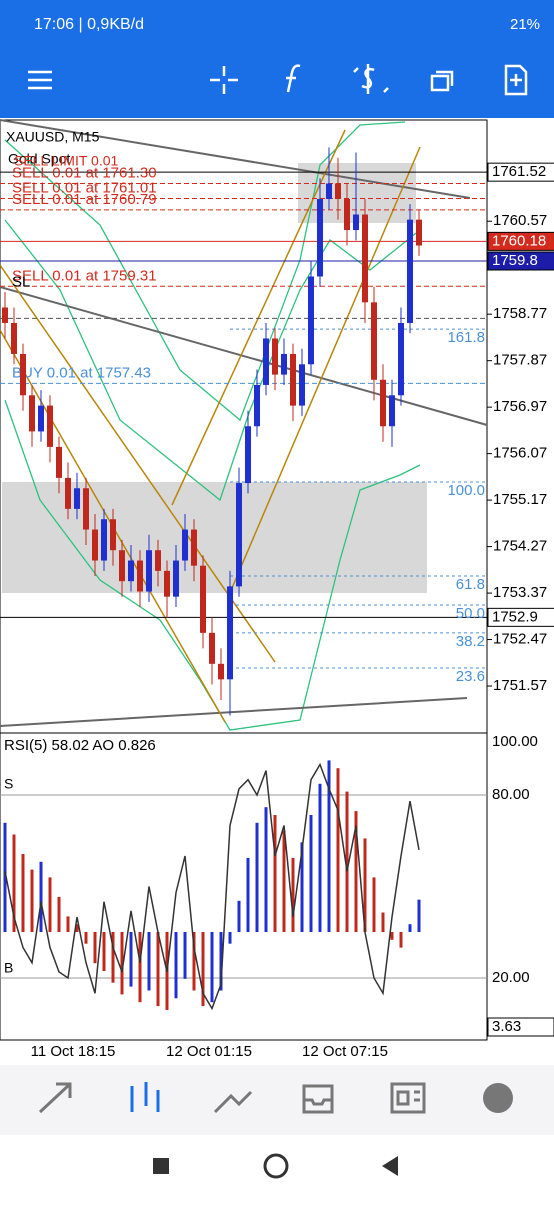 The height and width of the screenshot is (1205, 554). Describe the element at coordinates (277, 59) in the screenshot. I see `app-bar` at that location.